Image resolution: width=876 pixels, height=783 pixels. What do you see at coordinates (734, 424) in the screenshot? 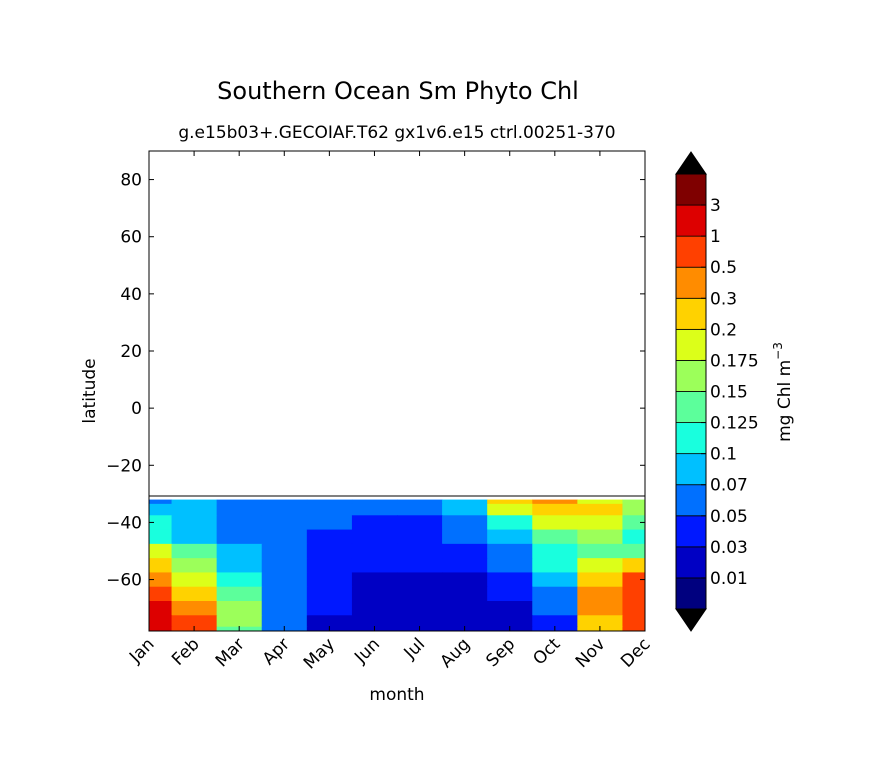
I see `colorbar-tick-label: 0.125` at bounding box center [734, 424].